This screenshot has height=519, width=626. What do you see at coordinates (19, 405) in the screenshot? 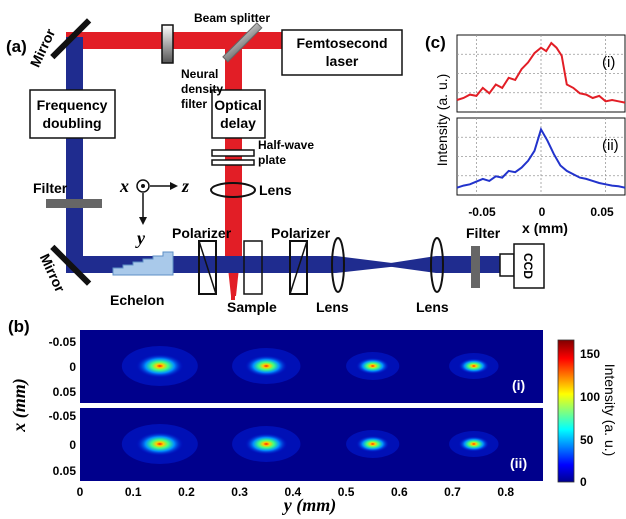
I see `map-ylabel: x (mm)` at bounding box center [19, 405].